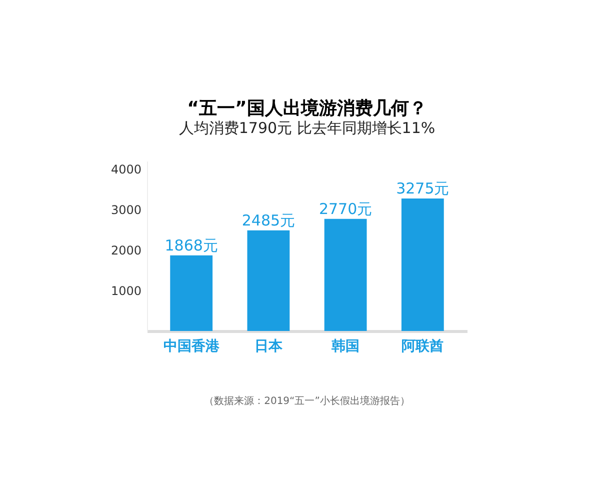  Describe the element at coordinates (191, 346) in the screenshot. I see `x-tick-label: 中国香港` at that location.